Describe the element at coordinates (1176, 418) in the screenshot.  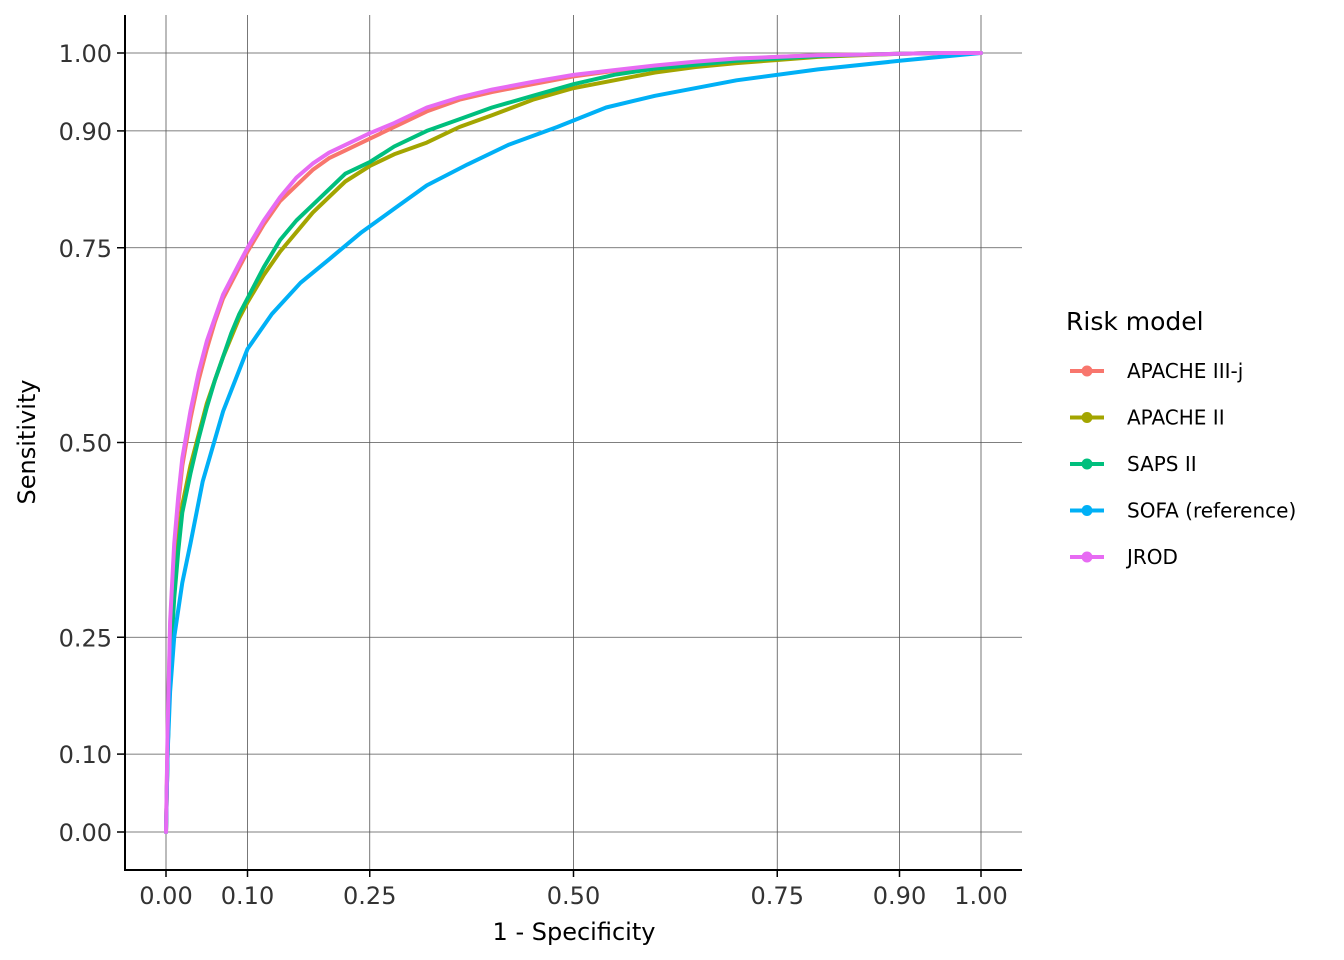
I see `legend-label: APACHE II` at that location.